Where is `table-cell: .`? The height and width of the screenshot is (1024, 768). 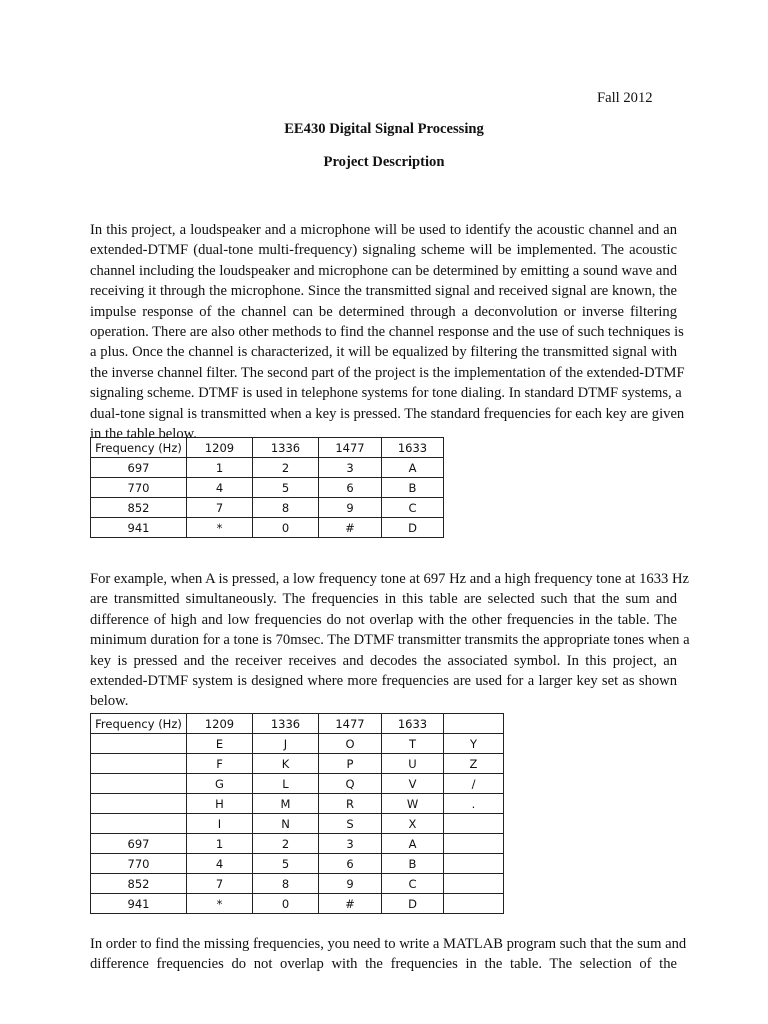
table-cell: . is located at coordinates (473, 803).